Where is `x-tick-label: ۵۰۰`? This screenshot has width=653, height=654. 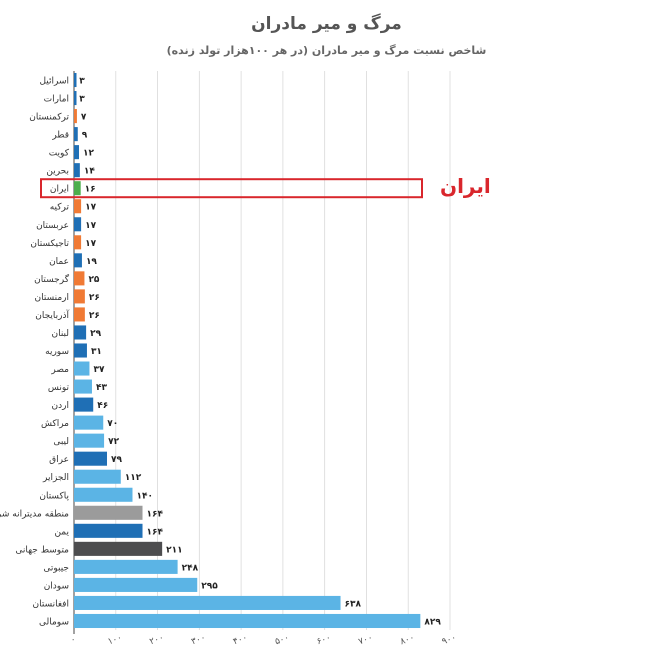 x-tick-label: ۵۰۰ is located at coordinates (282, 640).